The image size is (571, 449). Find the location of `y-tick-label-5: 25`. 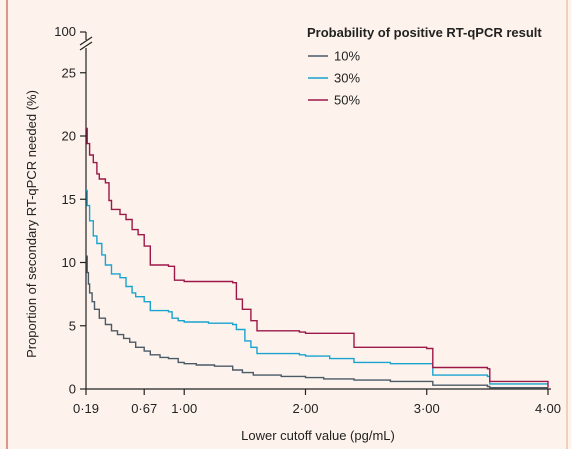

y-tick-label-5: 25 is located at coordinates (69, 72).